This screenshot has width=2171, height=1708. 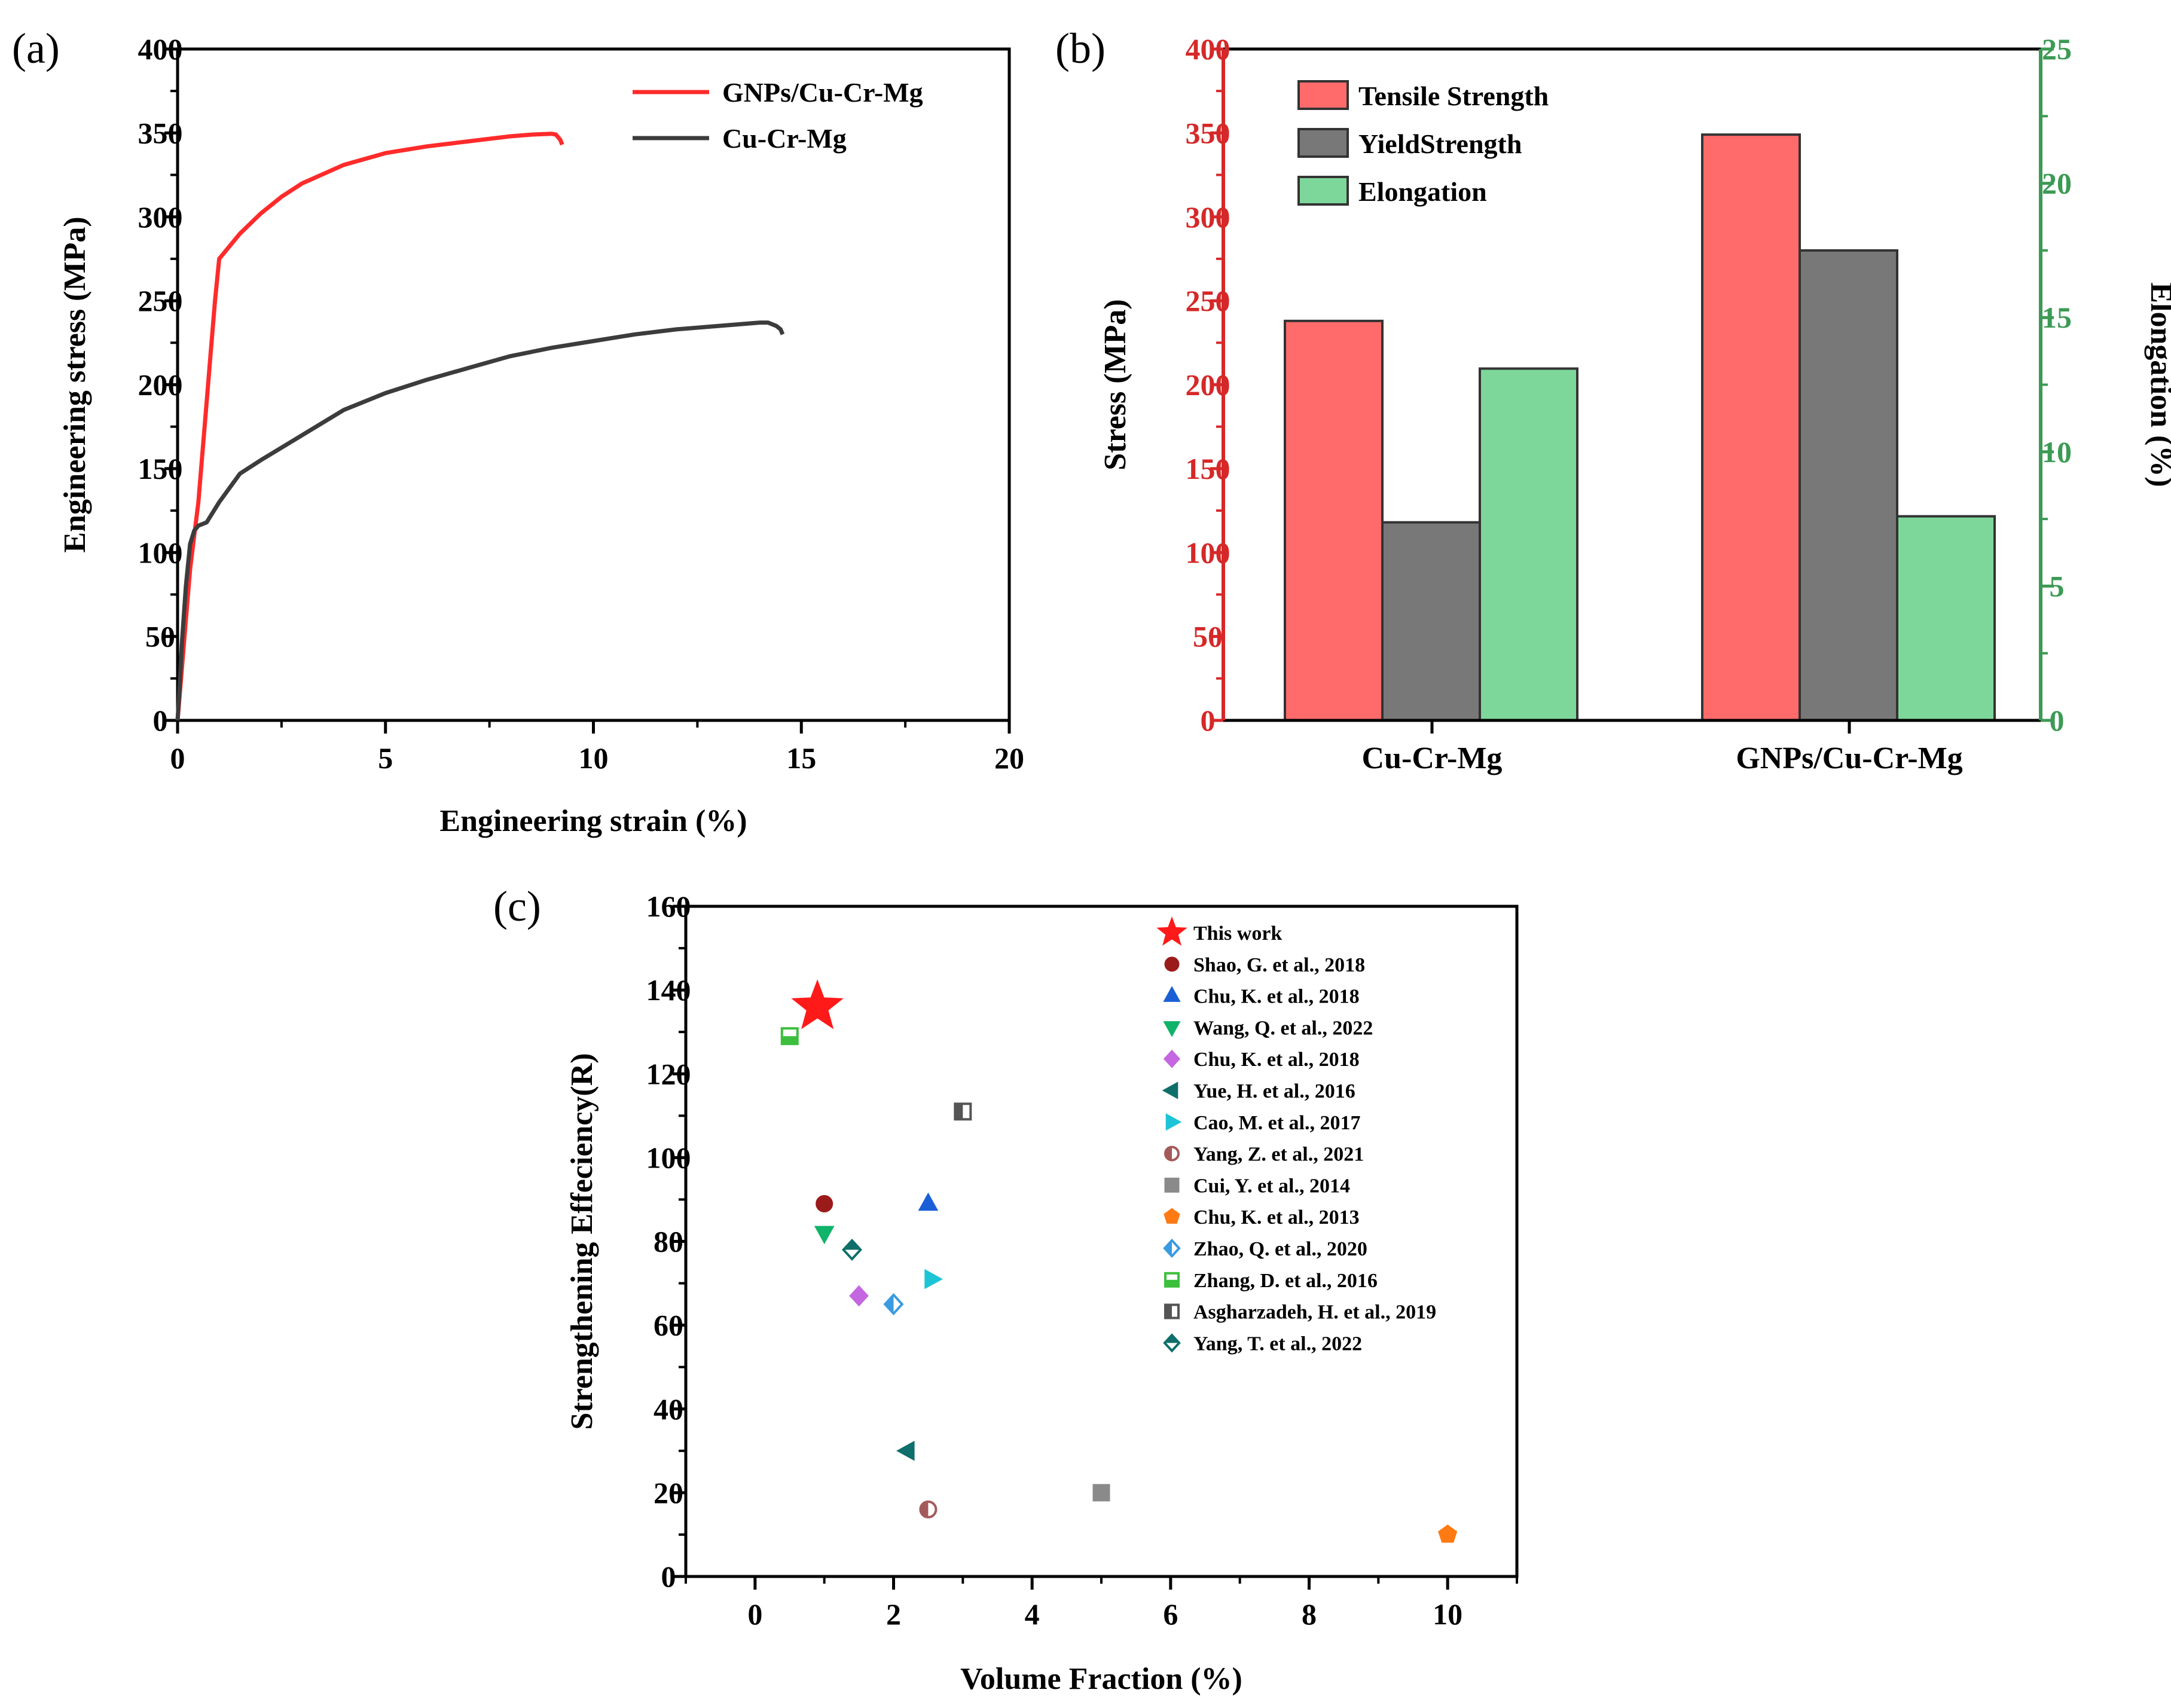 I want to click on category-label-b: GNPs/Cu-Cr-Mg, so click(x=1849, y=758).